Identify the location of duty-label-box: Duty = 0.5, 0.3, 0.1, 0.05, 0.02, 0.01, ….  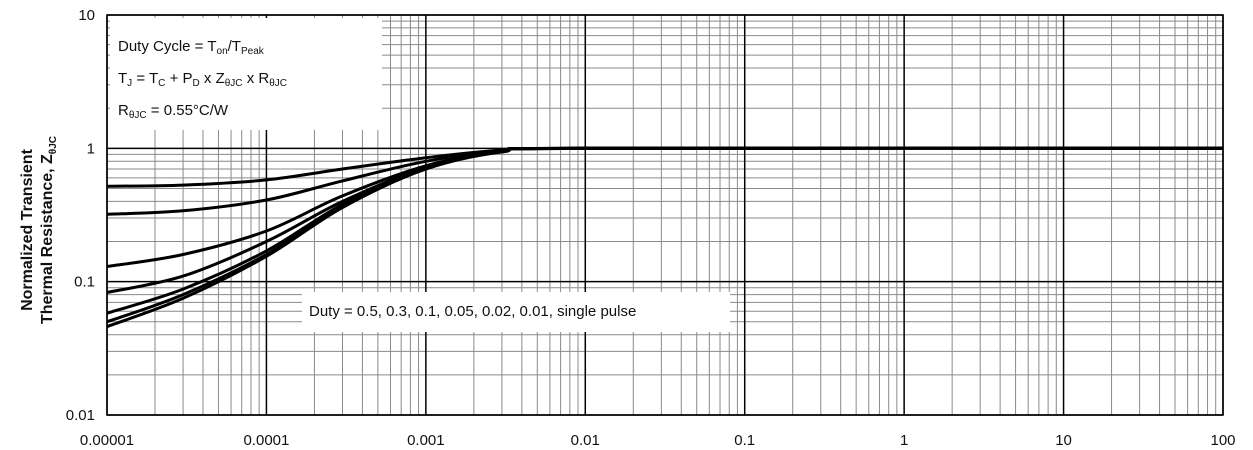
(516, 312).